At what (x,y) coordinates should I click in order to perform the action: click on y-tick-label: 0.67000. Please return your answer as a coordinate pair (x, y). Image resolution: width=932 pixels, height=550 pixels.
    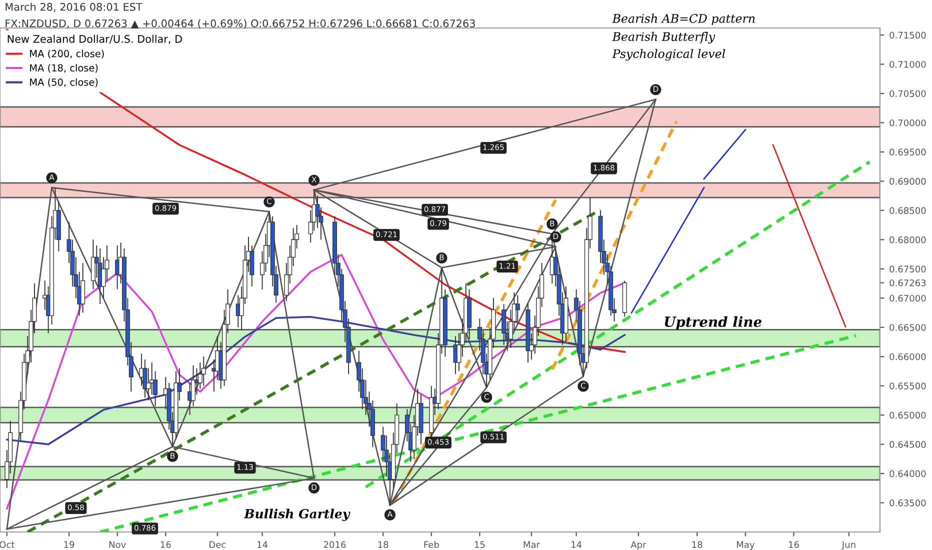
    Looking at the image, I should click on (908, 298).